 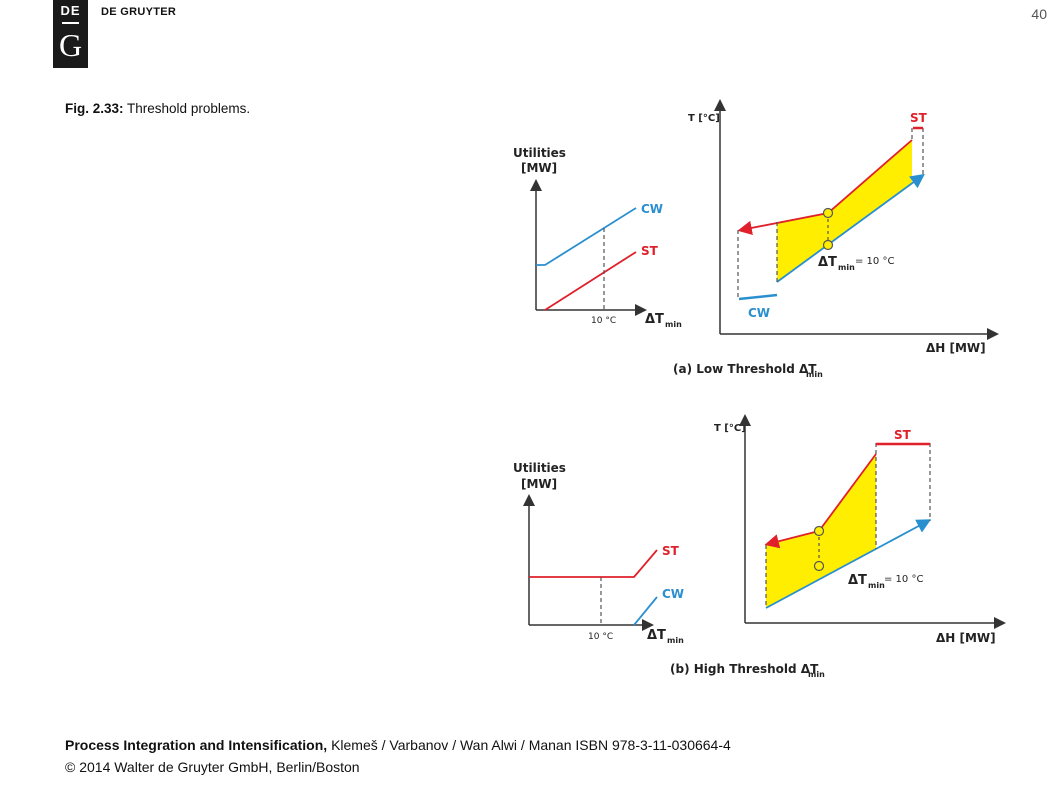 I want to click on logo-g-text: G, so click(x=70, y=45).